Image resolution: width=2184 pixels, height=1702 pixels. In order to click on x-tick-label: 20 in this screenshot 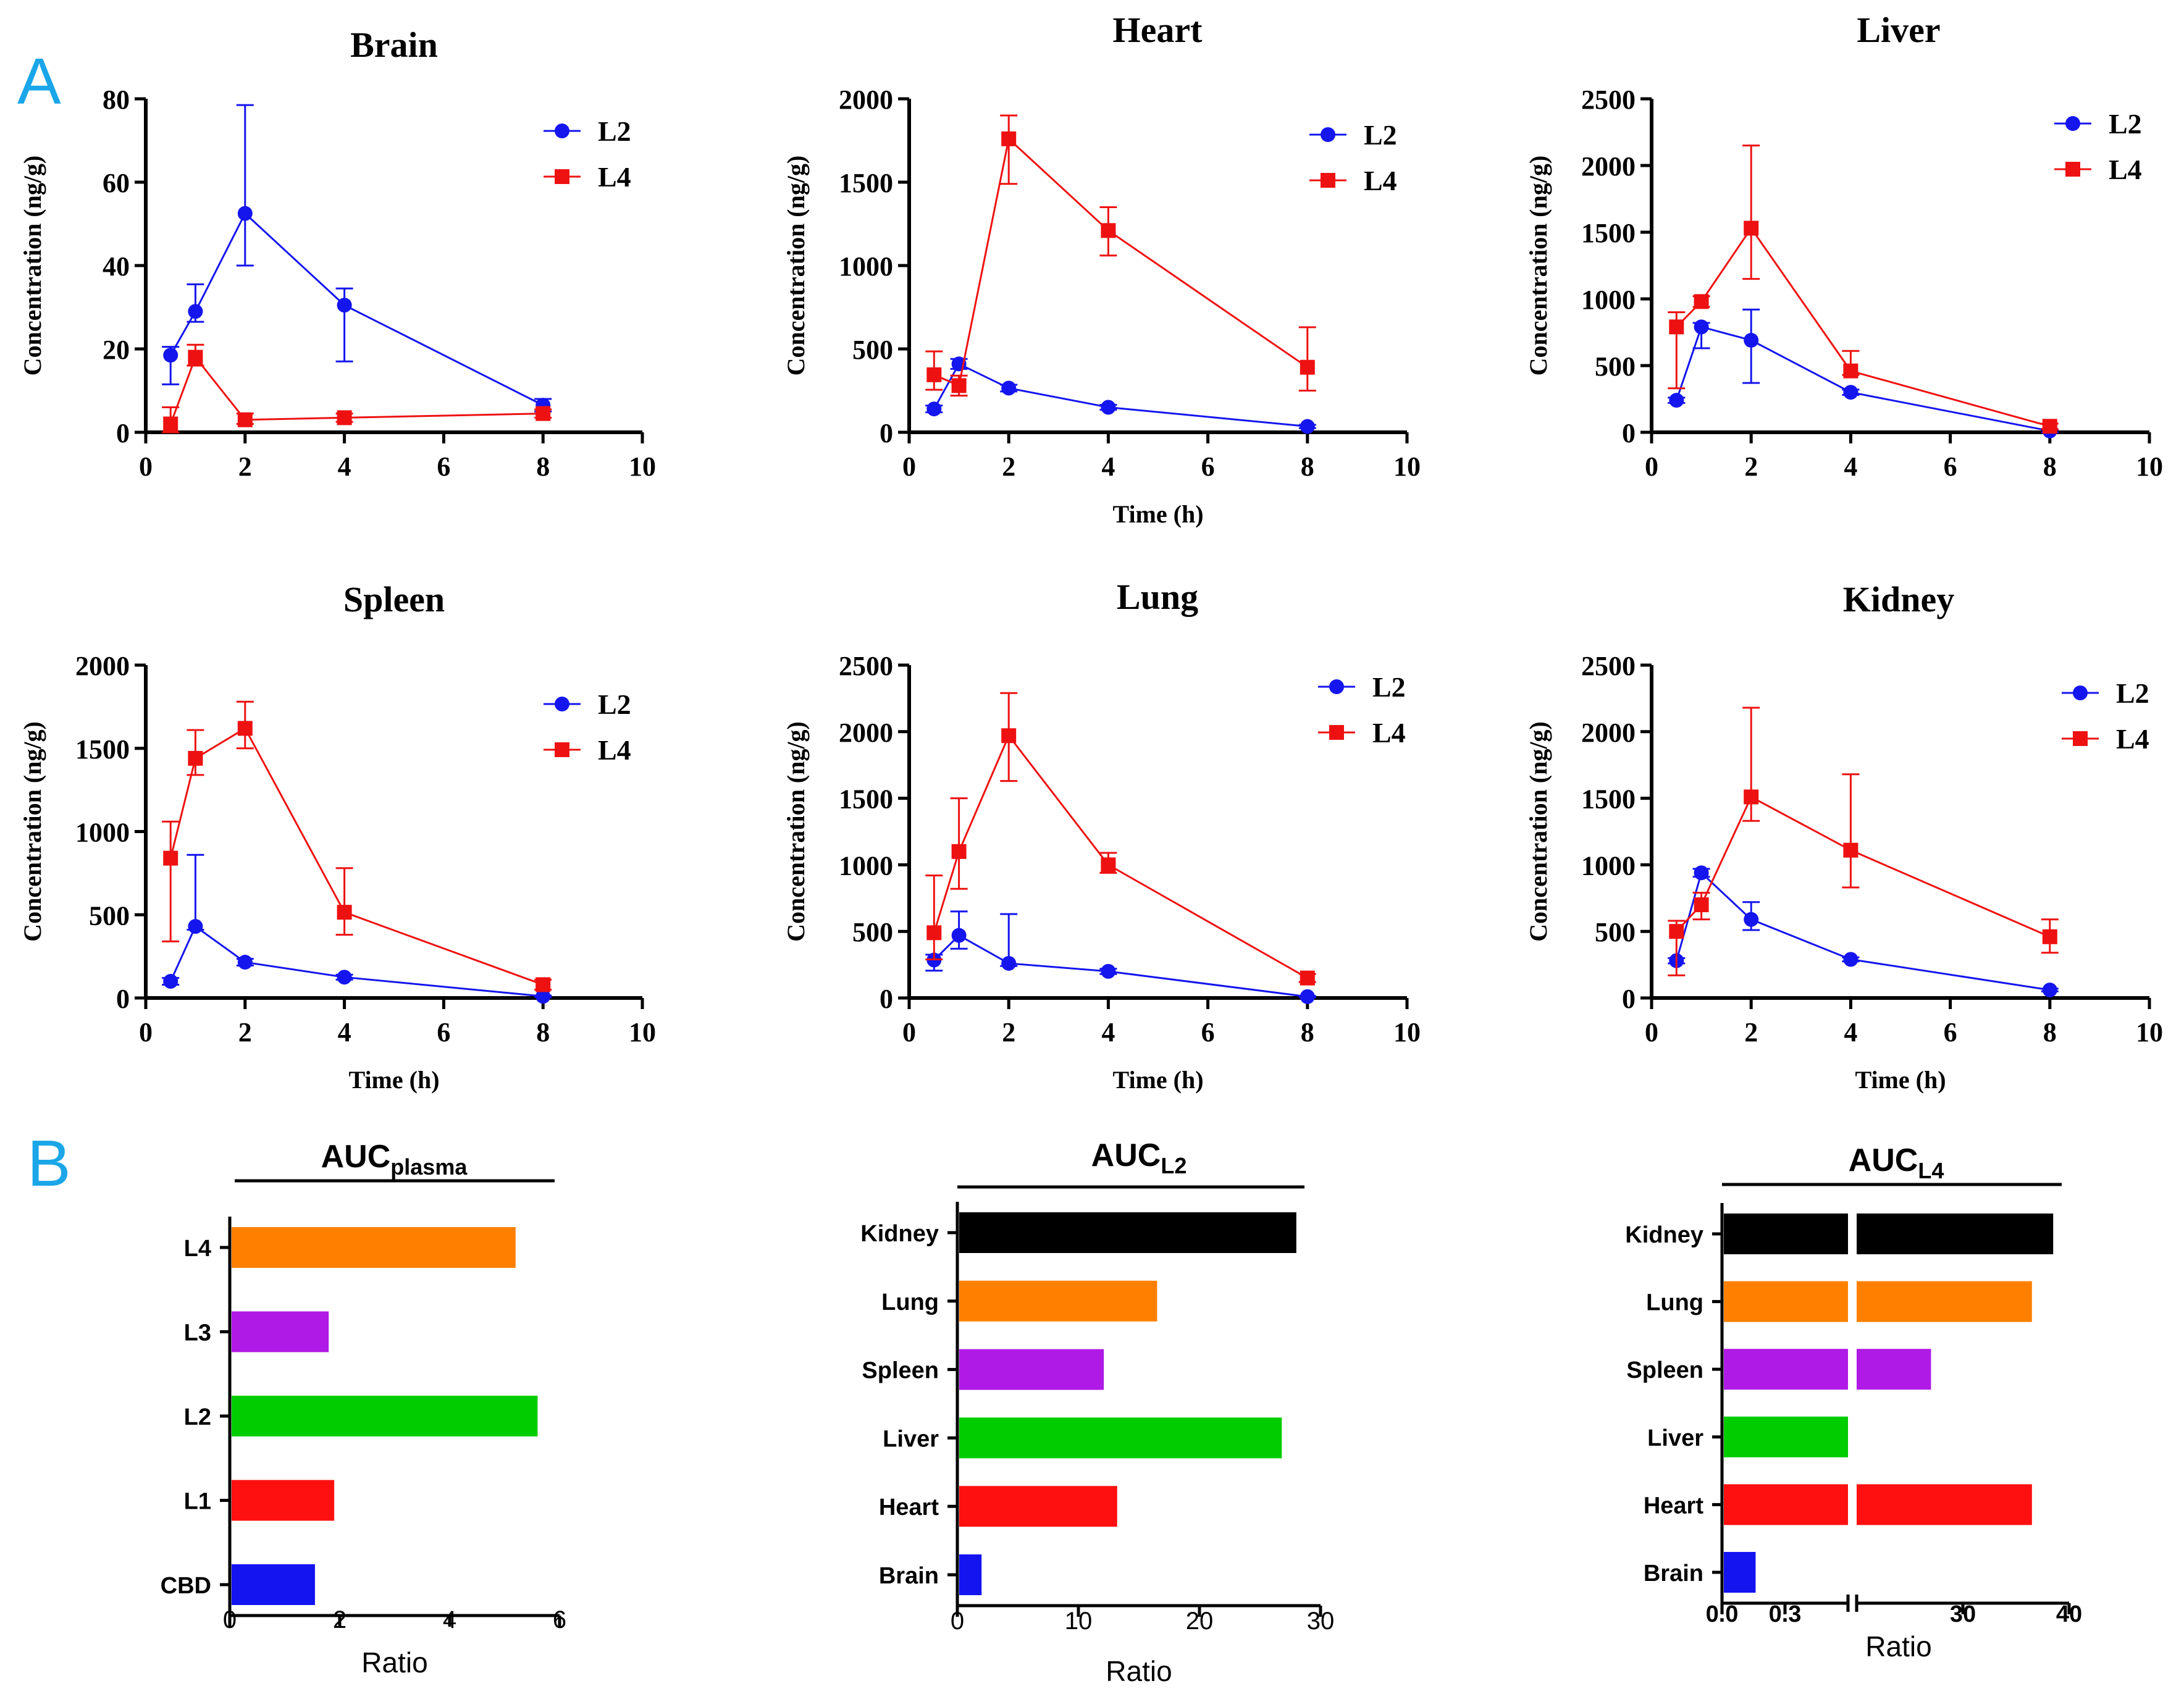, I will do `click(1200, 1621)`.